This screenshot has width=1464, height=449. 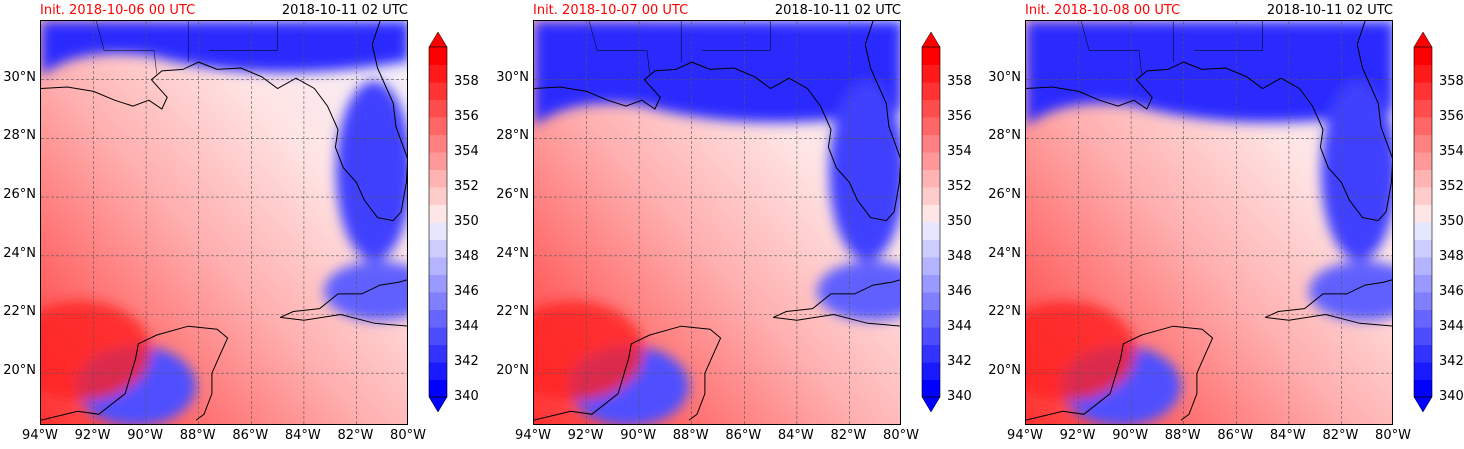 What do you see at coordinates (118, 10) in the screenshot?
I see `init-time-label: Init. 2018-10-06 00 UTC` at bounding box center [118, 10].